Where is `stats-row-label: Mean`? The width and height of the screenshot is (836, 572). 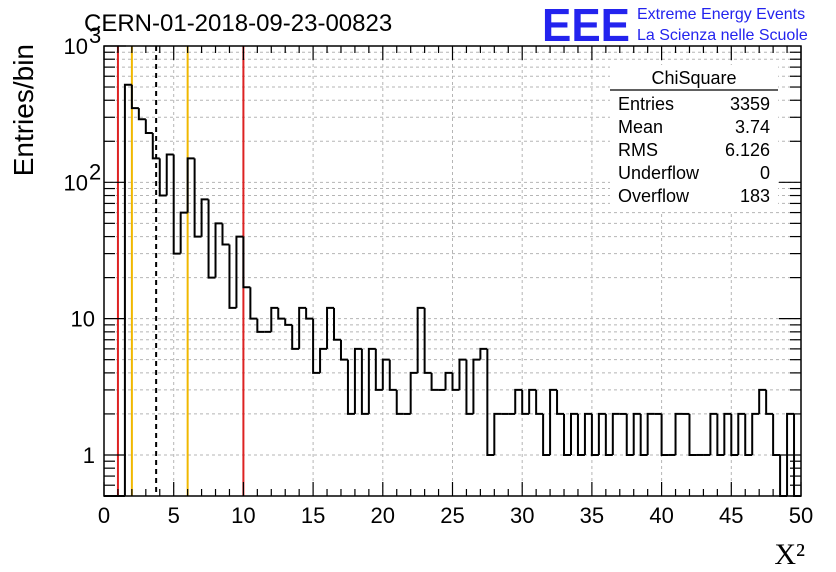
stats-row-label: Mean is located at coordinates (640, 127).